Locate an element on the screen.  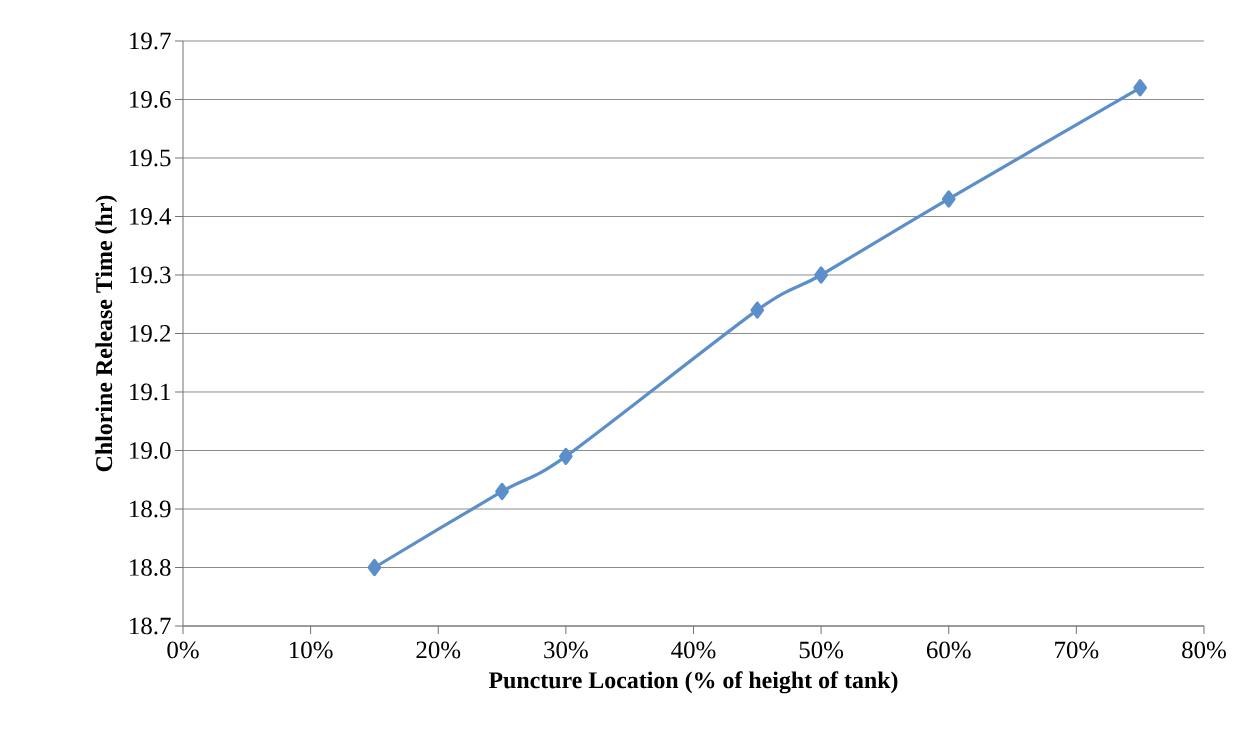
x-tick-label: 10% is located at coordinates (311, 650).